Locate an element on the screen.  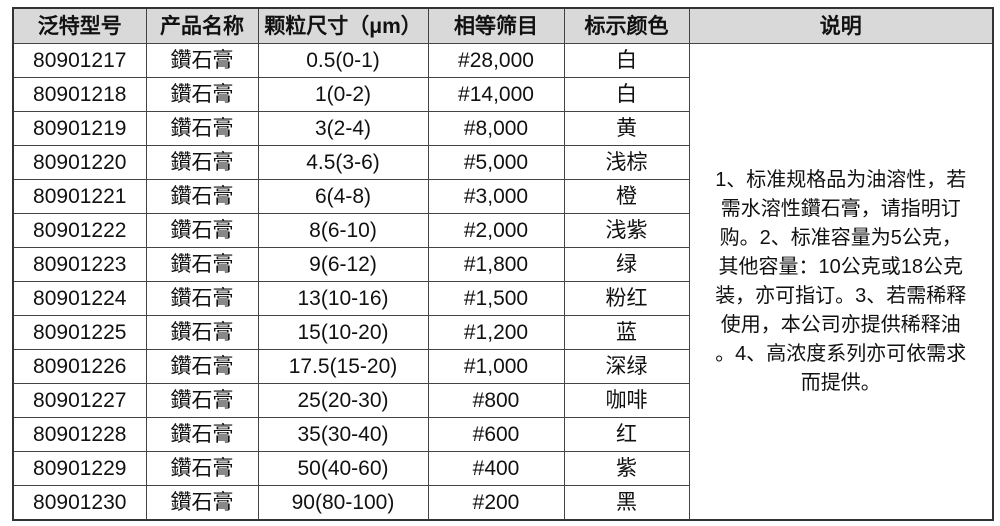
description-line: 。4、高浓度系列亦可依需求 is located at coordinates (841, 353).